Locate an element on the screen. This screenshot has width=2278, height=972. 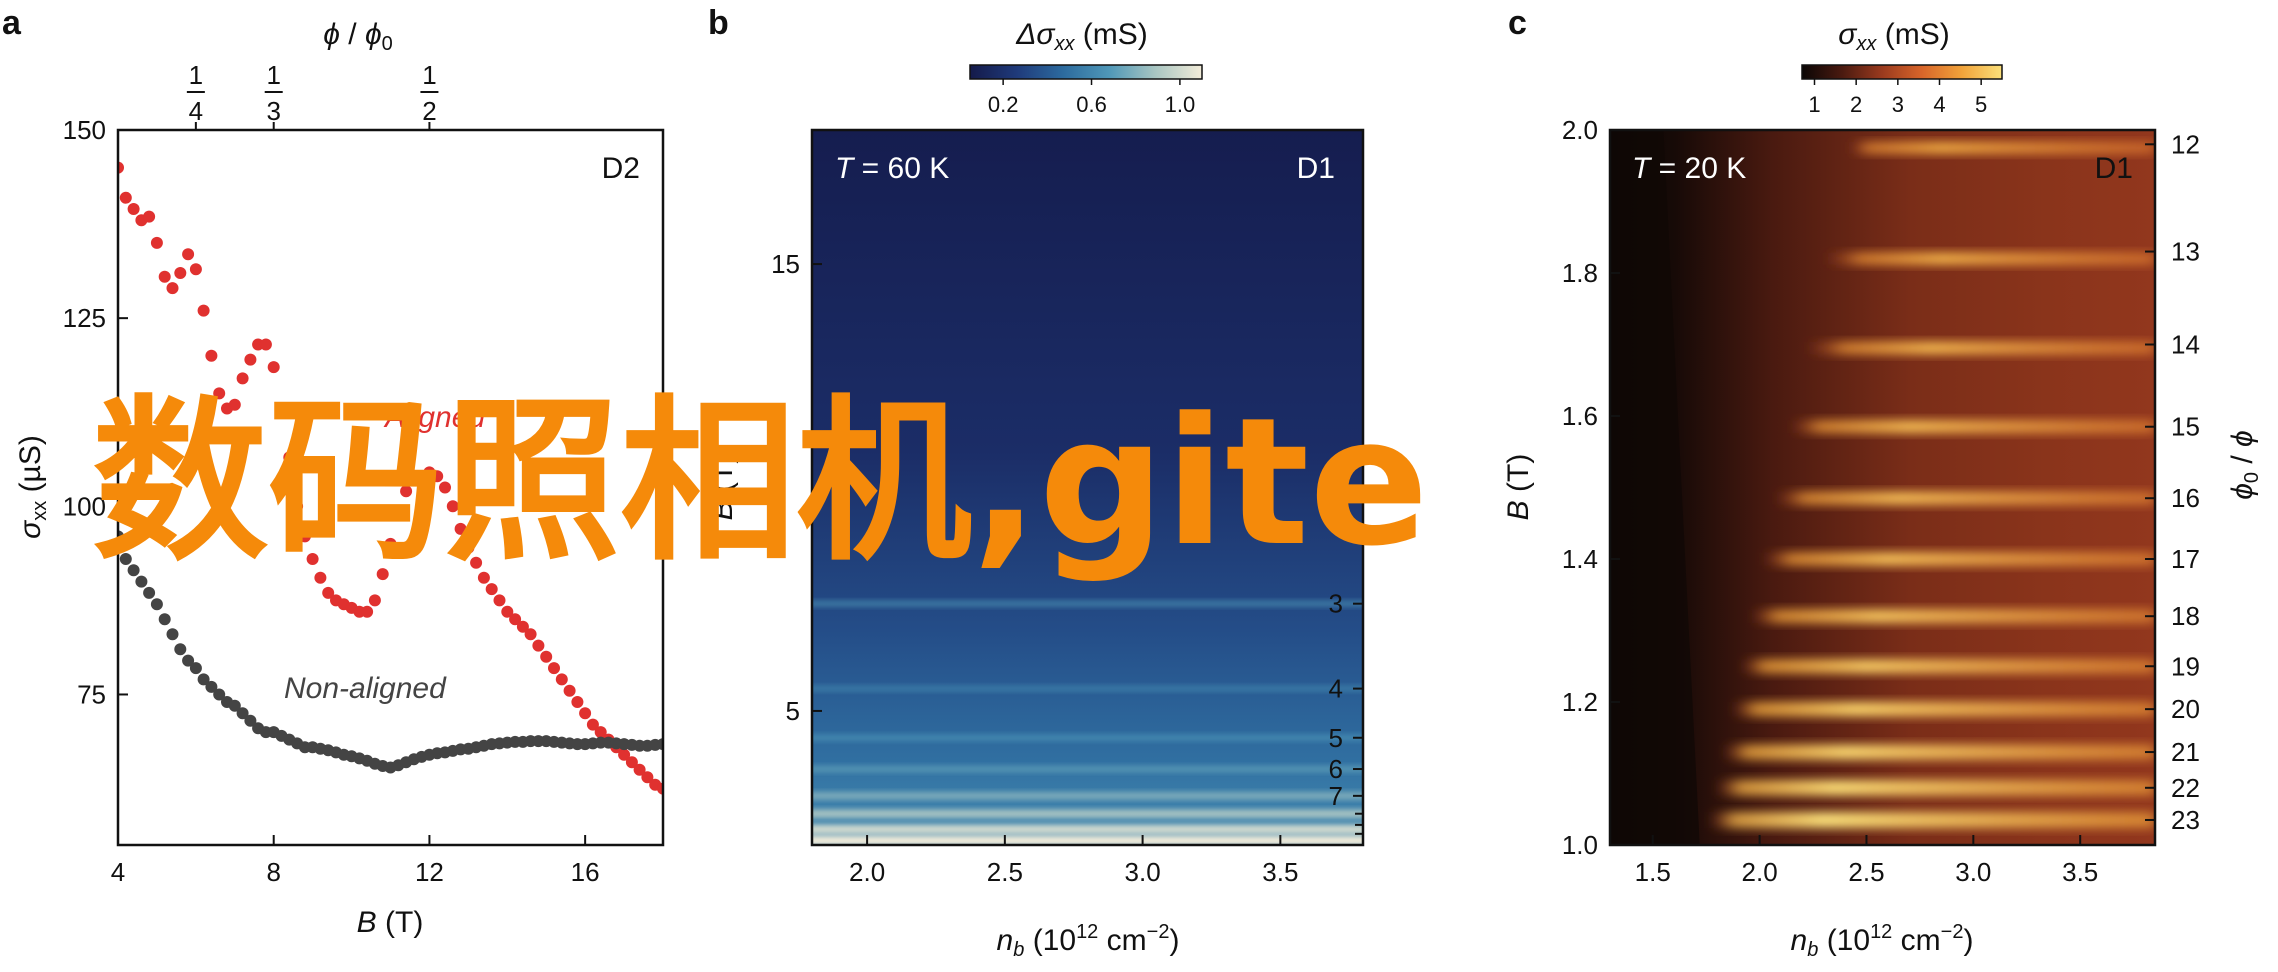
panel-c-right-tick-label-9: 21 is located at coordinates (2185, 752).